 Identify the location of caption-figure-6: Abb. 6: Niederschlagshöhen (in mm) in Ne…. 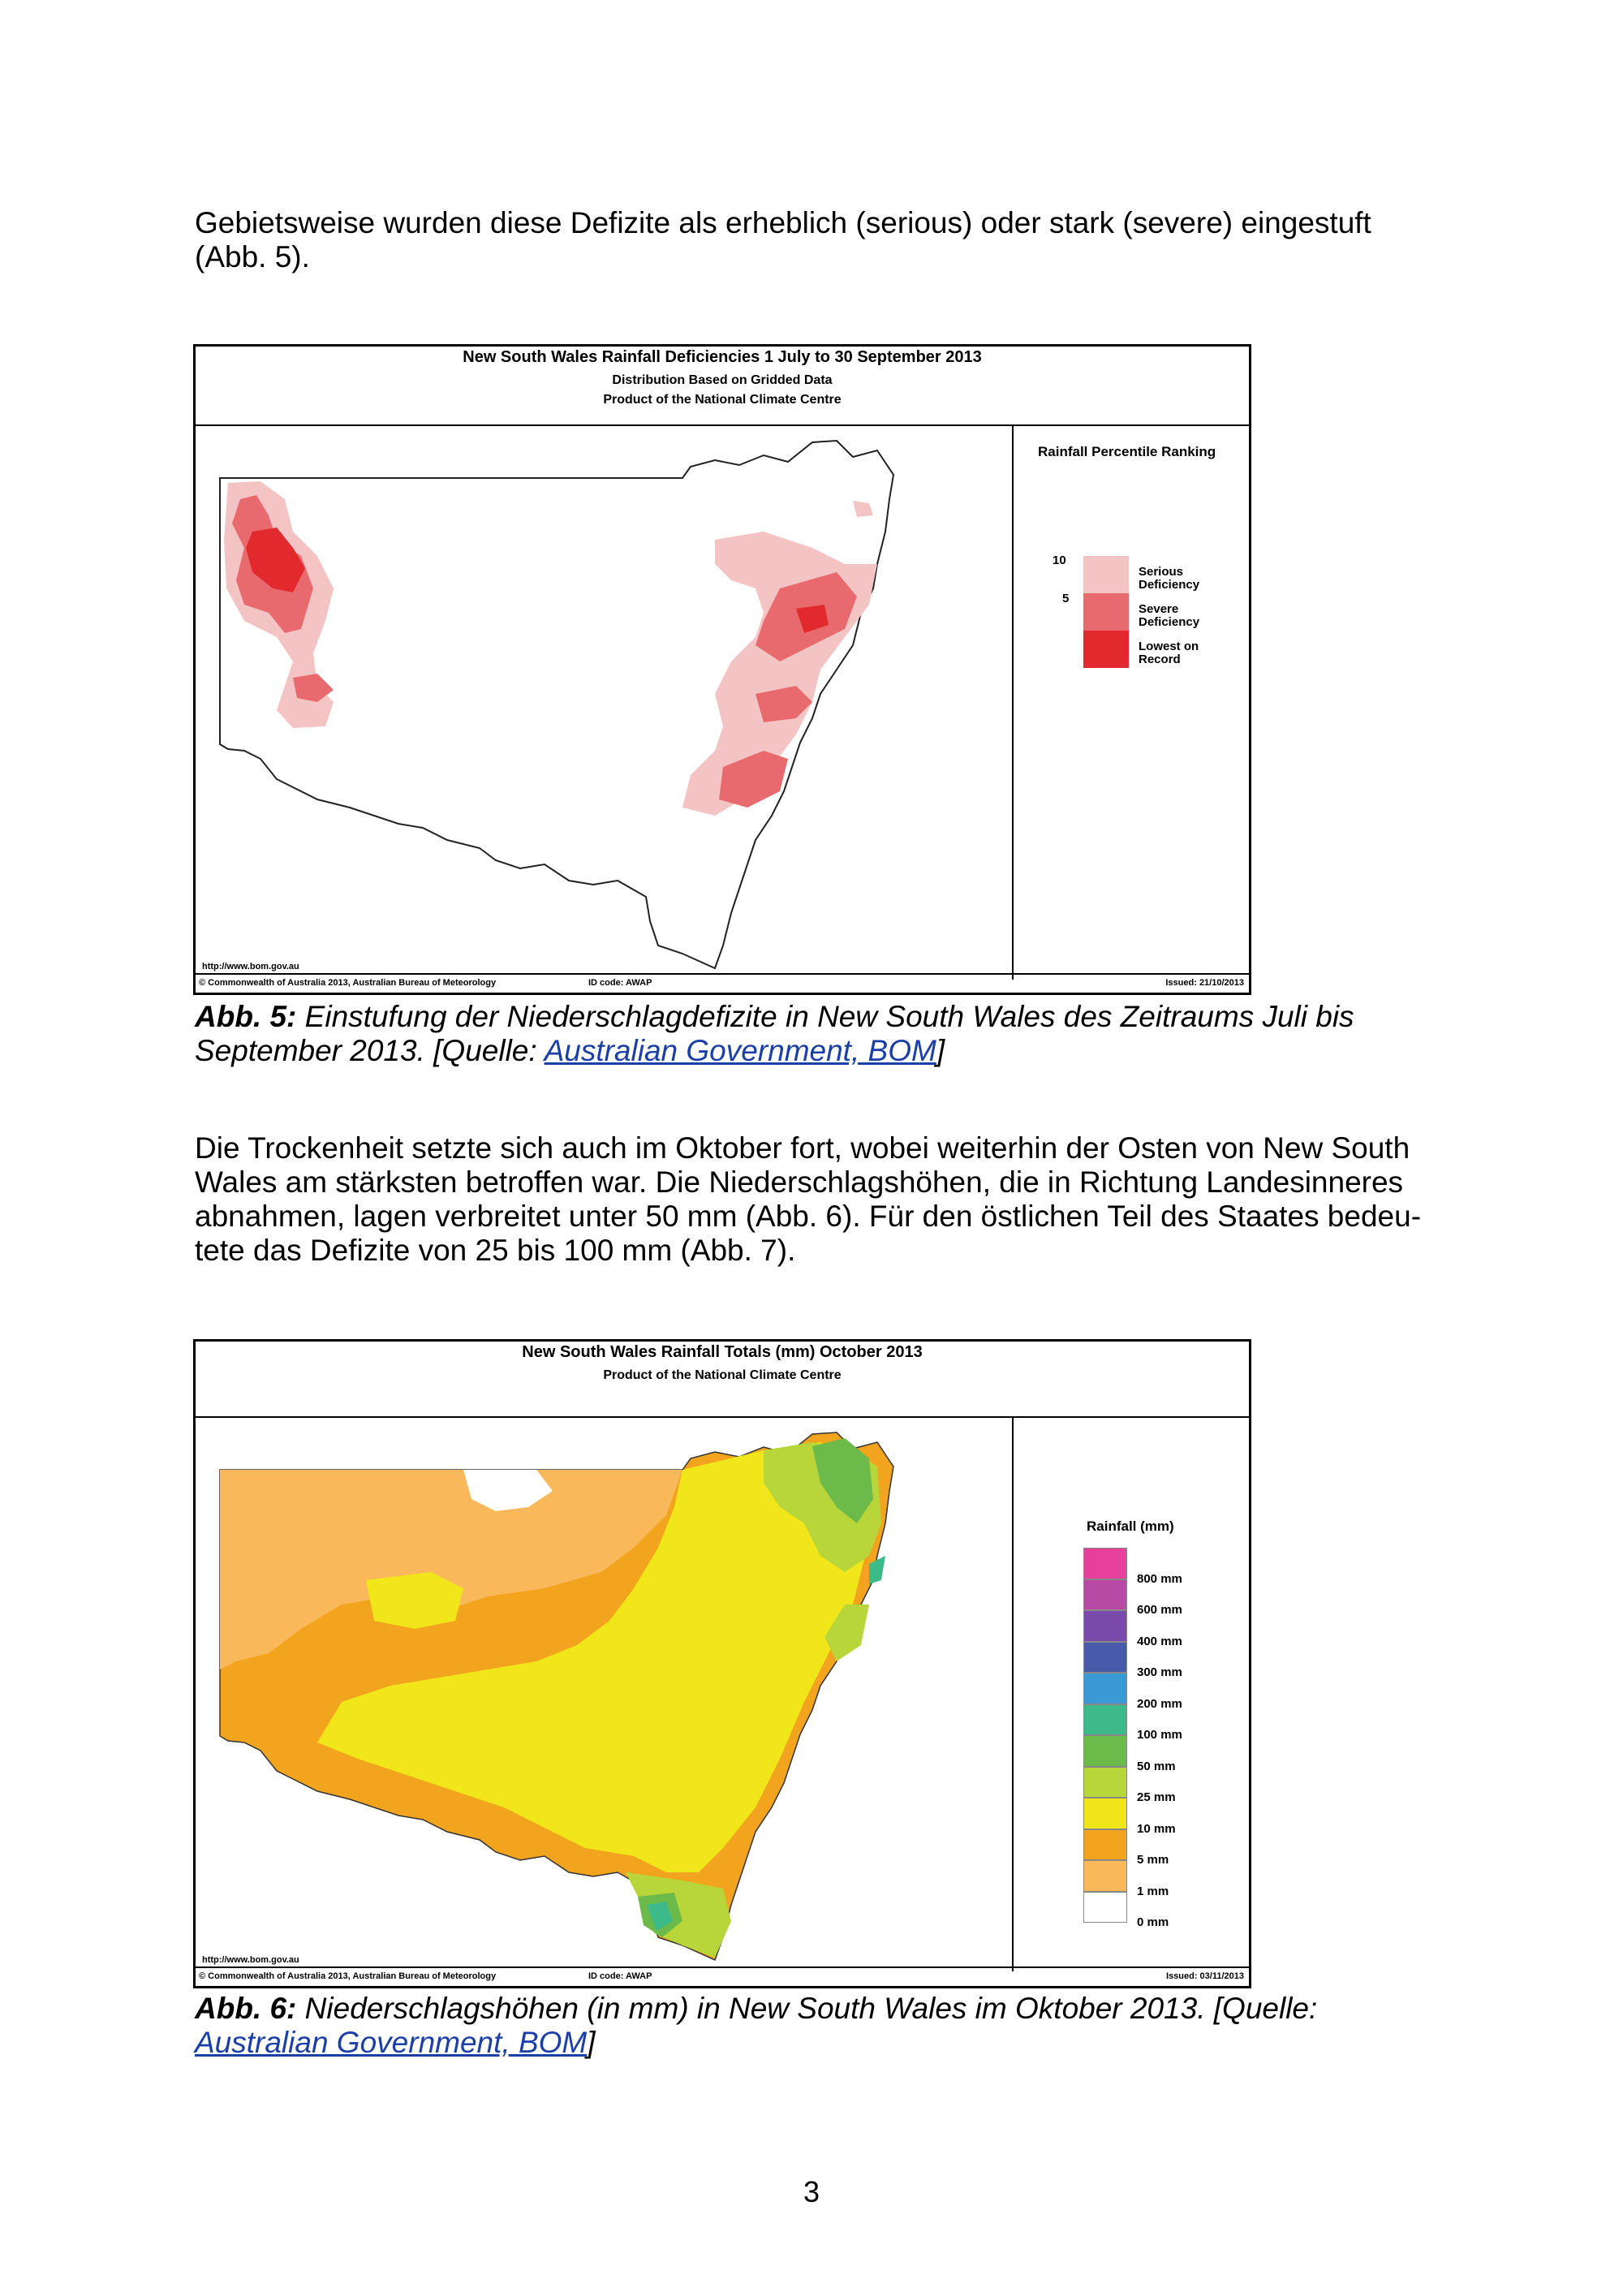
(756, 2026).